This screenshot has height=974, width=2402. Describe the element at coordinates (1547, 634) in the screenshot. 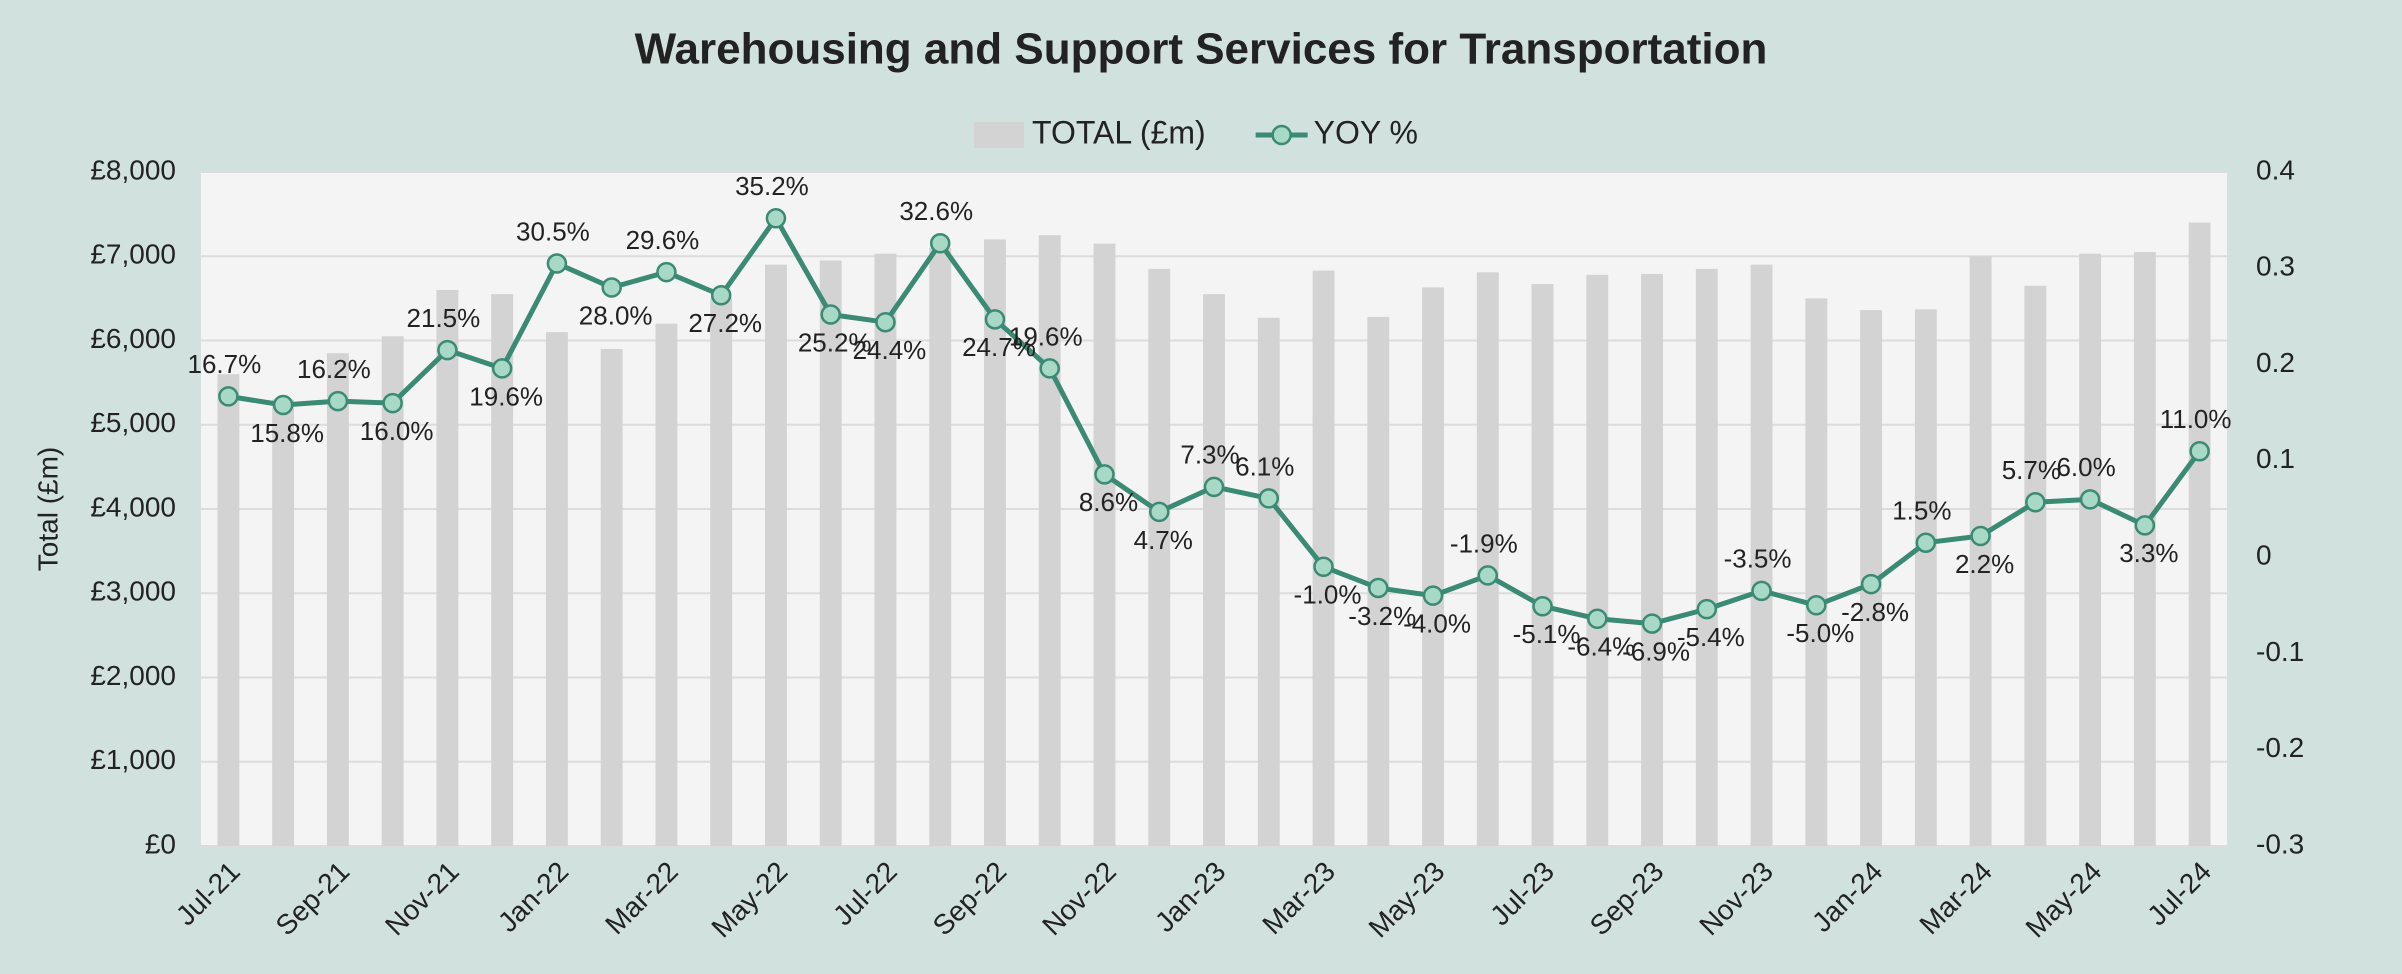

I see `data-label: -5.1%` at that location.